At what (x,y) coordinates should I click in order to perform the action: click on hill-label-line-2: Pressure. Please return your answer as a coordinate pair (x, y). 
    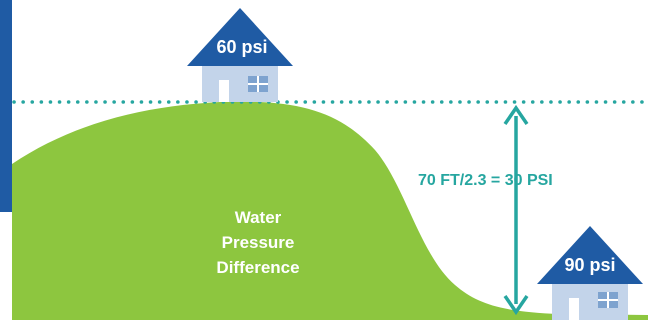
    Looking at the image, I should click on (258, 242).